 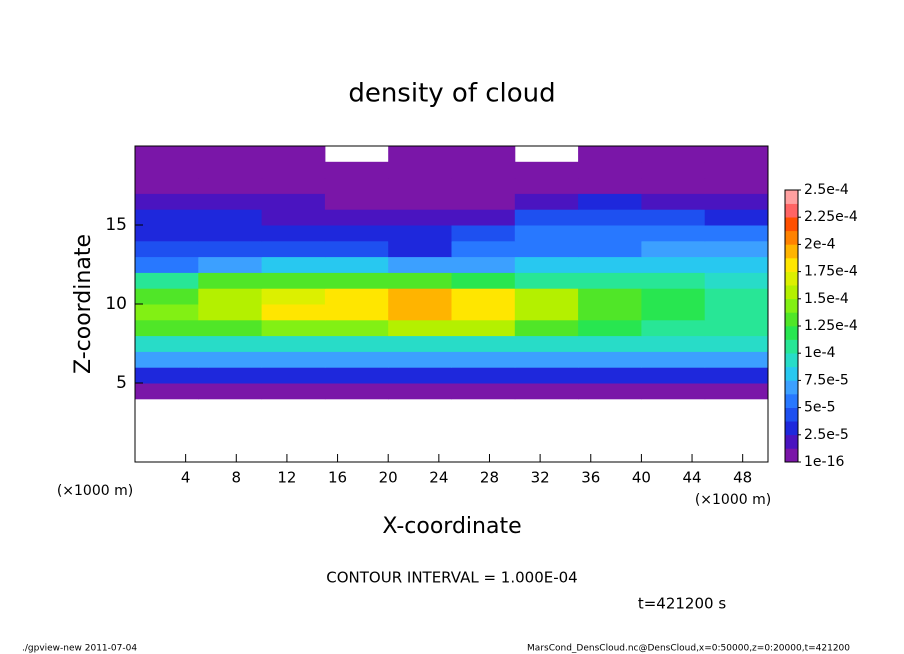 What do you see at coordinates (79, 649) in the screenshot?
I see `footer-left: ./gpview-new 2011-07-04` at bounding box center [79, 649].